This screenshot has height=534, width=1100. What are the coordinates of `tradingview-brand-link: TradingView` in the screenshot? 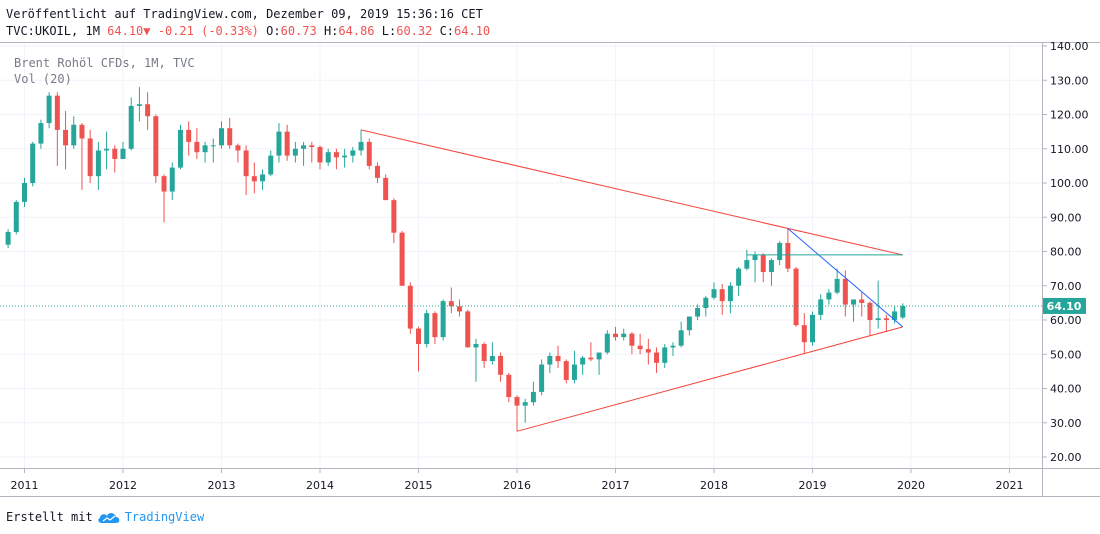 It's located at (164, 517).